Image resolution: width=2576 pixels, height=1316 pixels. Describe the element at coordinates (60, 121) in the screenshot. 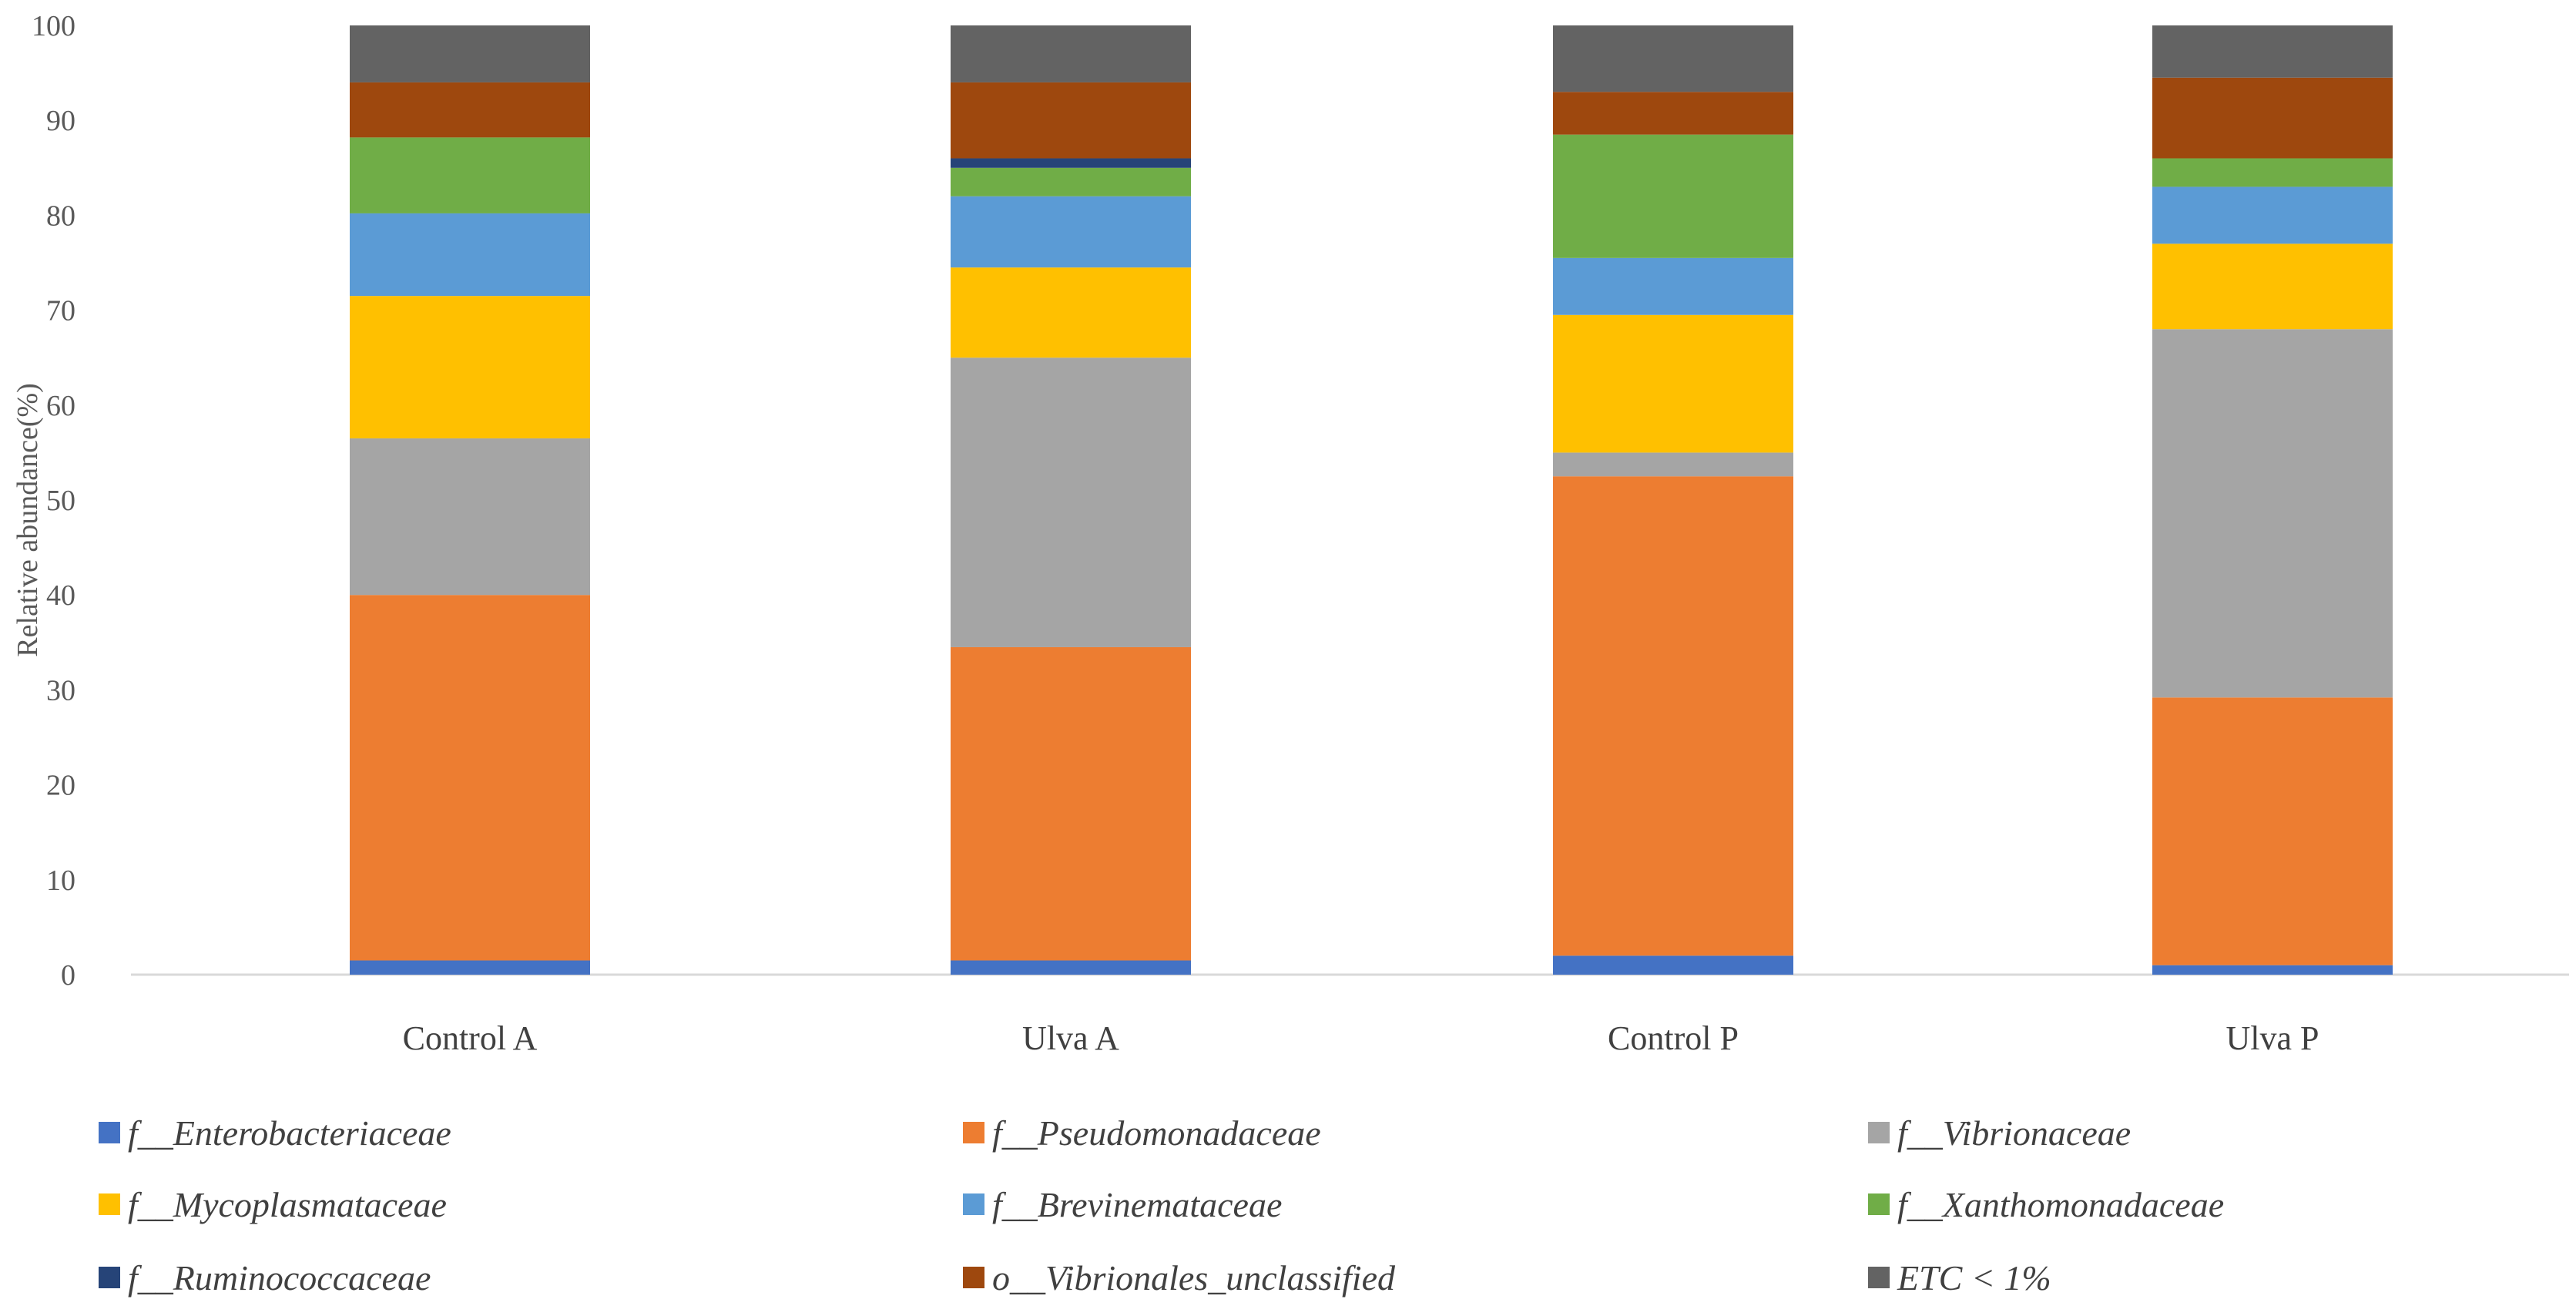

I see `y-tick-label: 90` at that location.